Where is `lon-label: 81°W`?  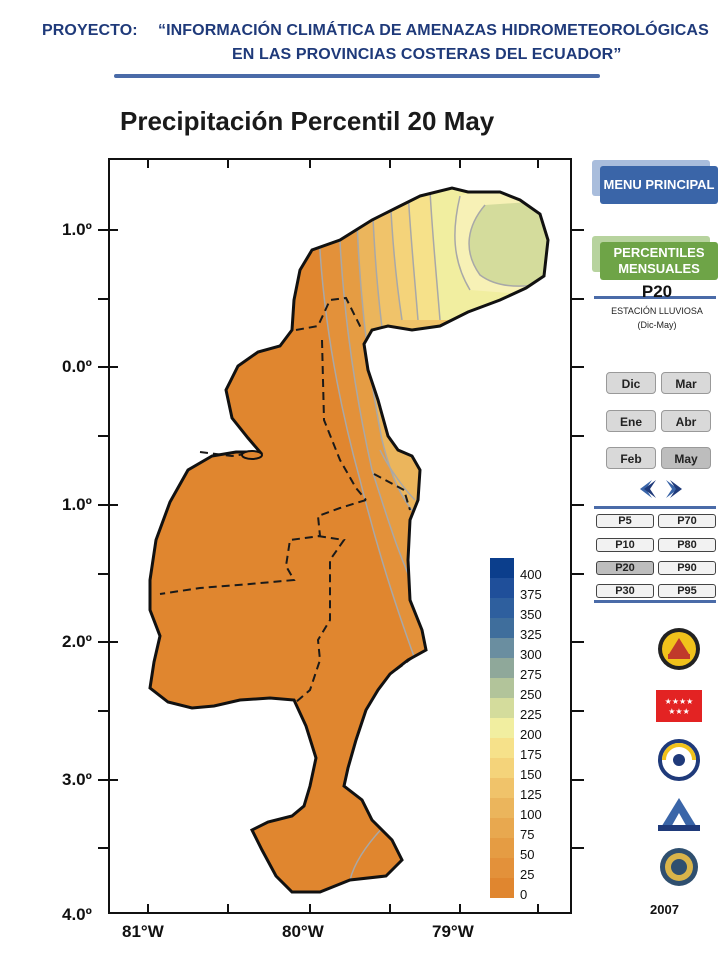
lon-label: 81°W is located at coordinates (143, 931).